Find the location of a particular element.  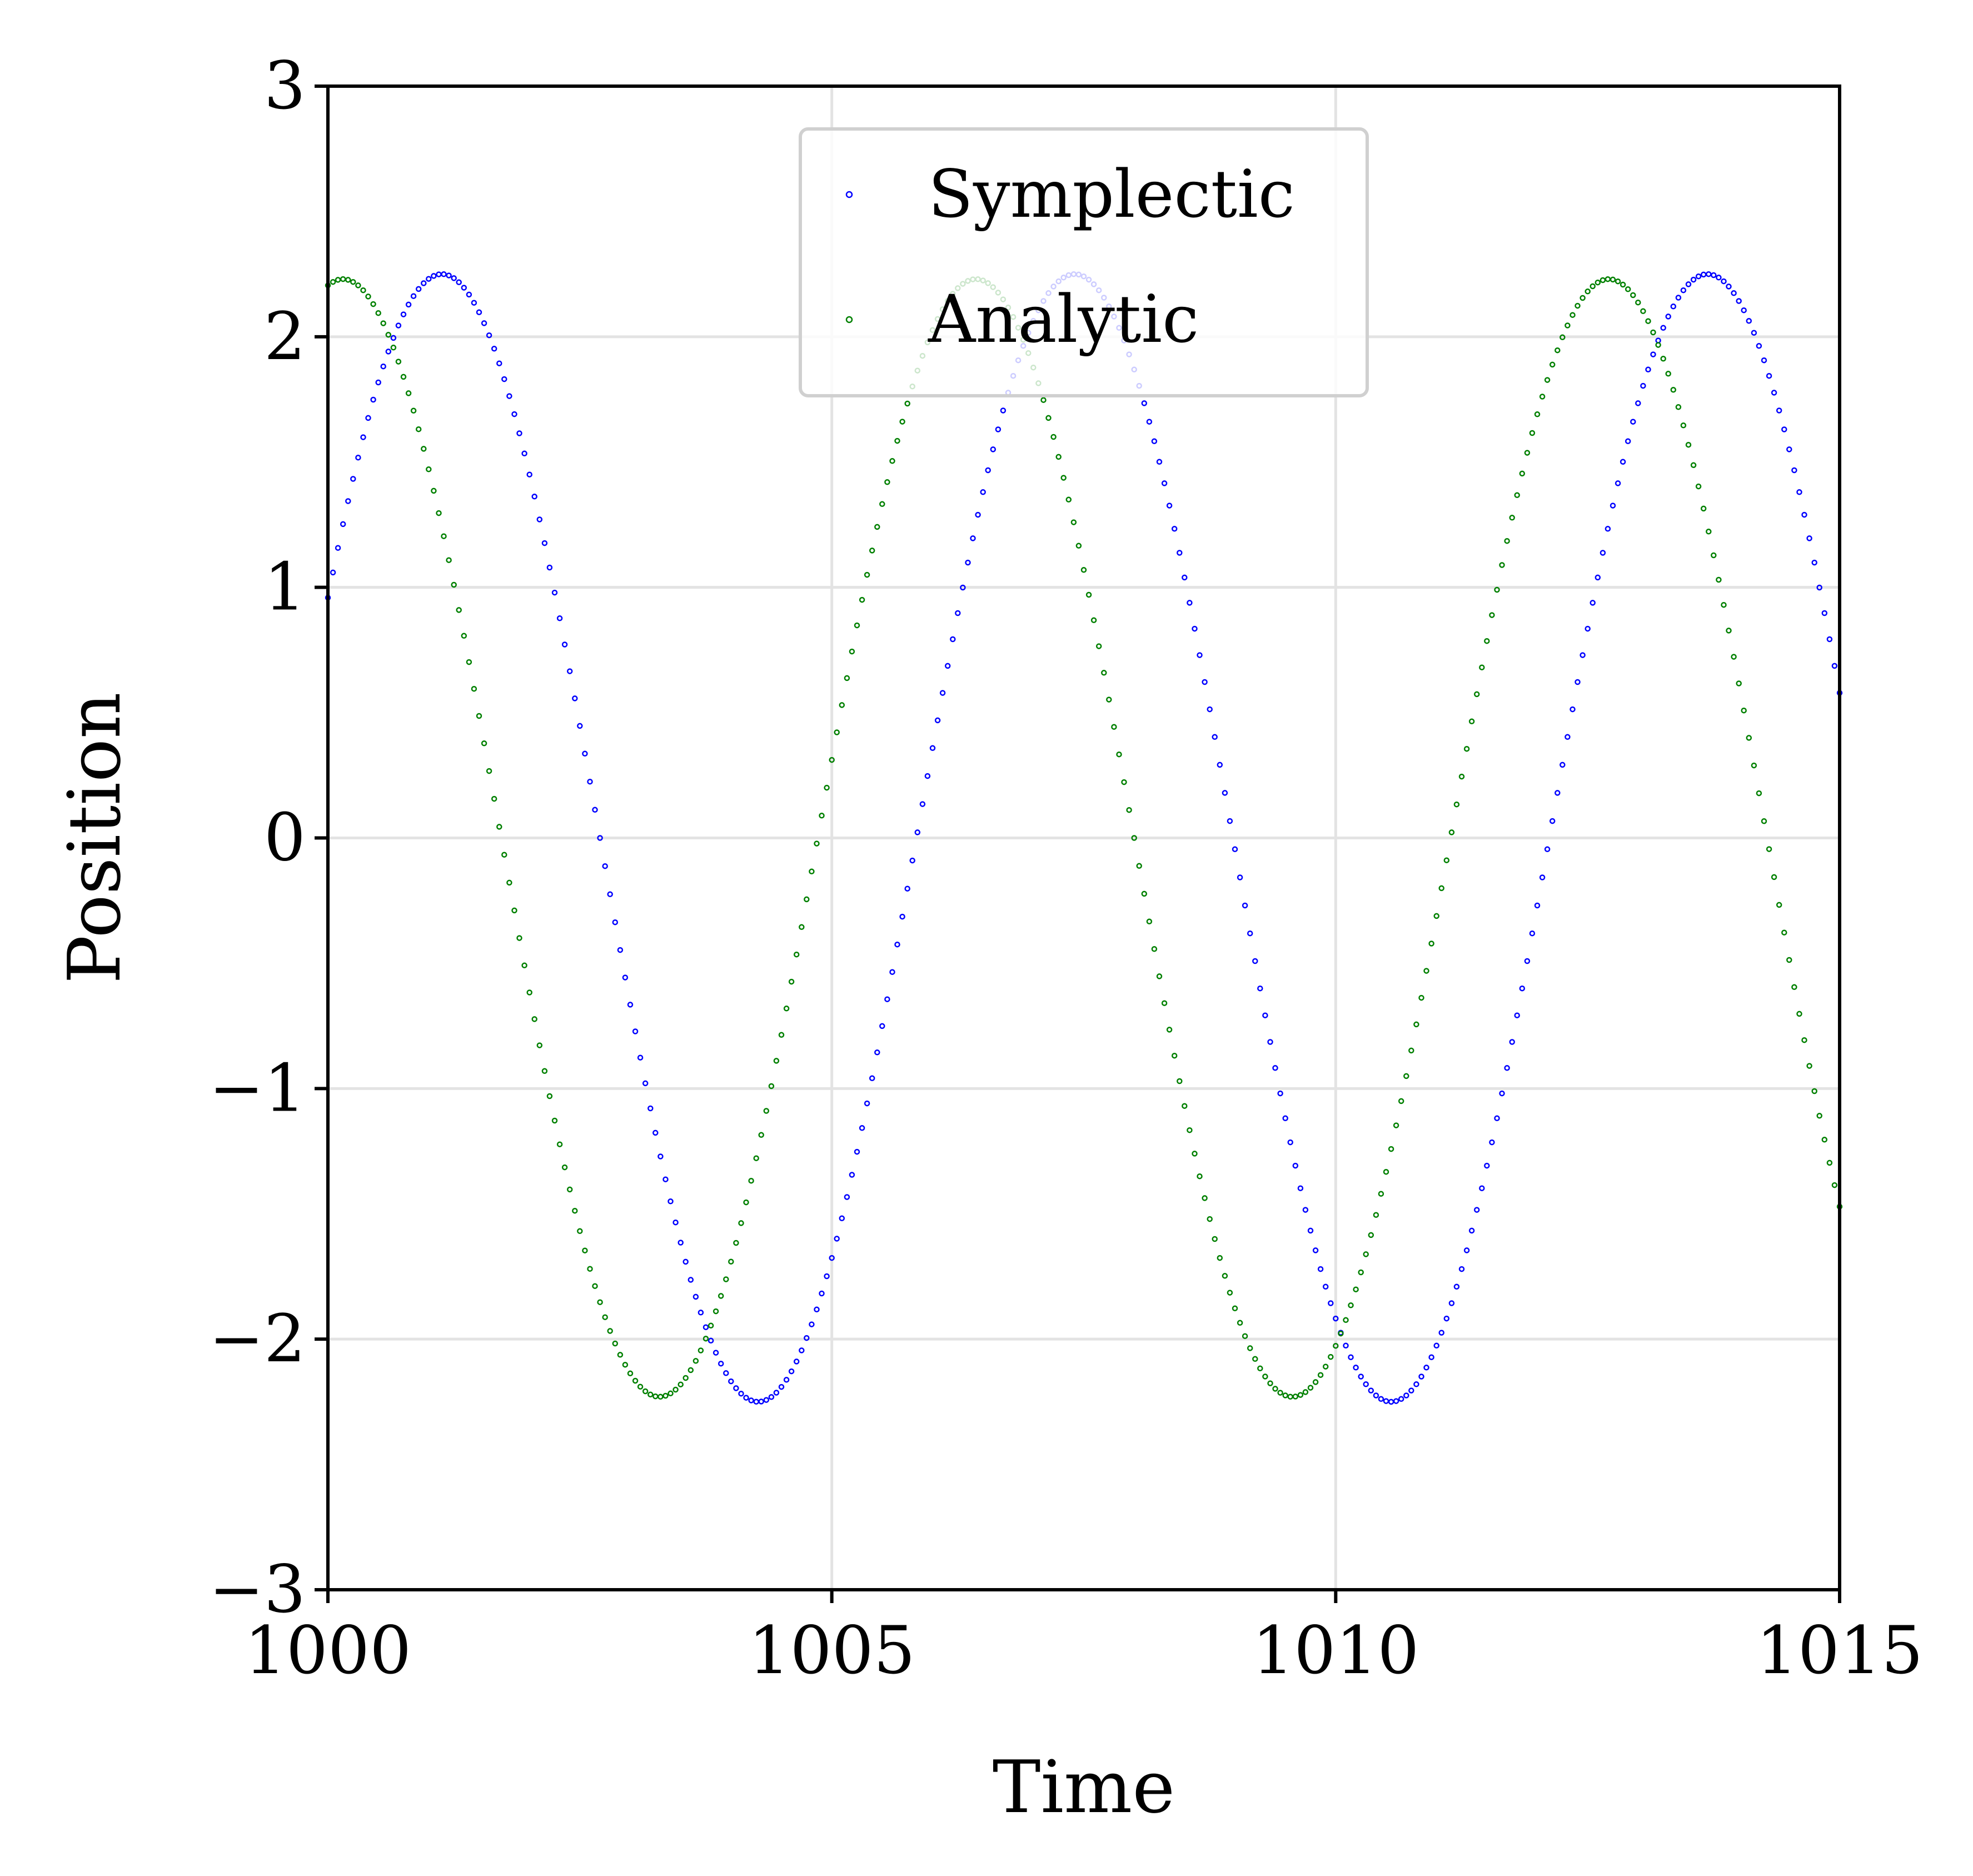

y-tick-label: −3 is located at coordinates (257, 1589).